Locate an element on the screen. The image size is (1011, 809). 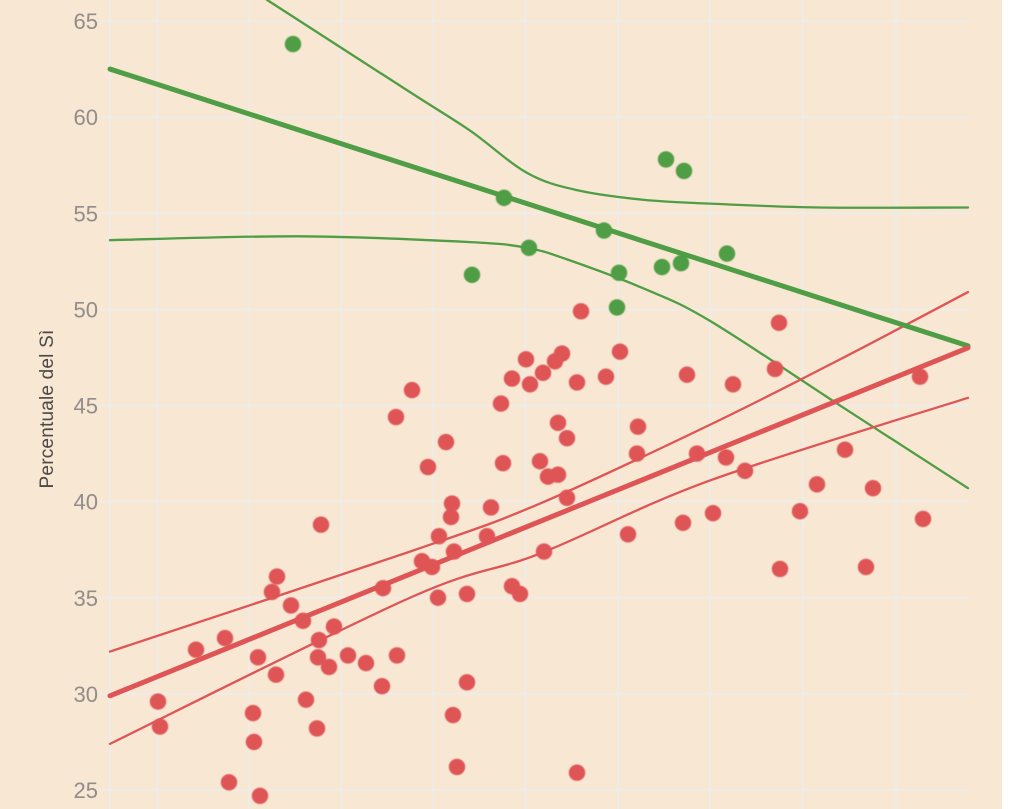
y-axis-title: Percentuale del Sì is located at coordinates (47, 409).